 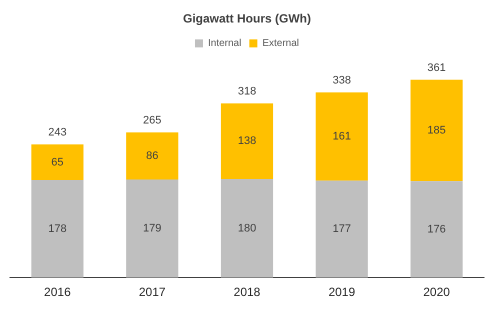 I want to click on x-tick-label: 2018, so click(x=247, y=292).